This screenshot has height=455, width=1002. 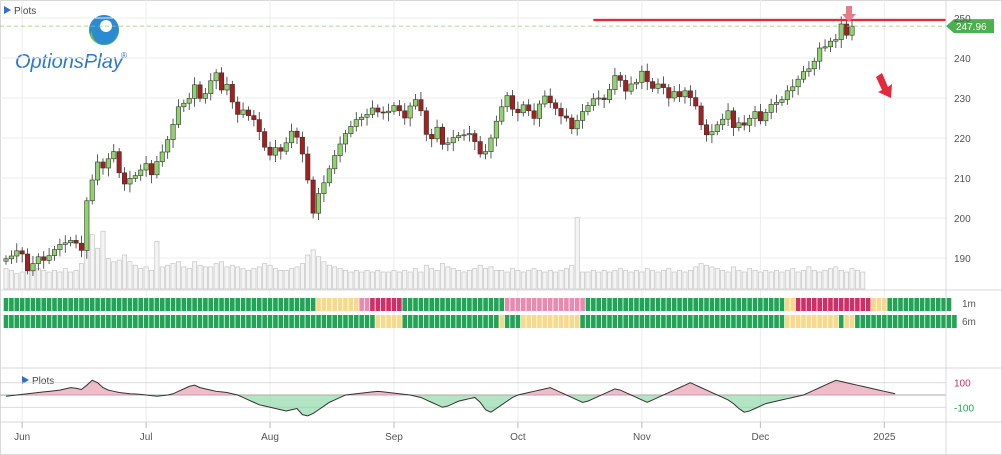 I want to click on oscillator-negative-fill, so click(x=451, y=405).